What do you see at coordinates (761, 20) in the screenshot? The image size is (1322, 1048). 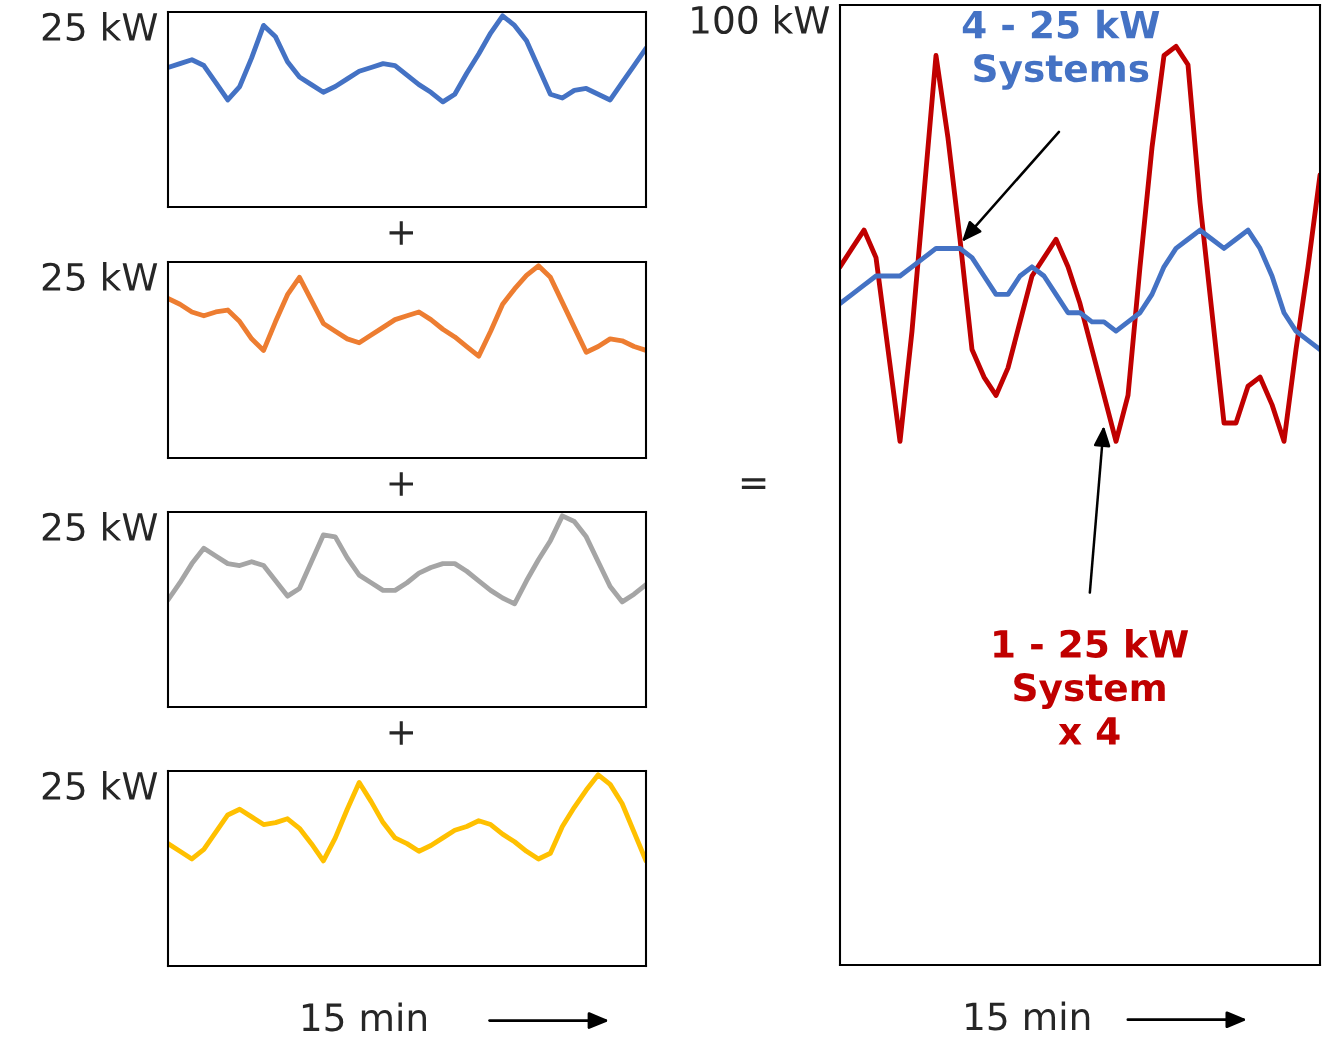 I see `y-axis-title: 100 kW` at bounding box center [761, 20].